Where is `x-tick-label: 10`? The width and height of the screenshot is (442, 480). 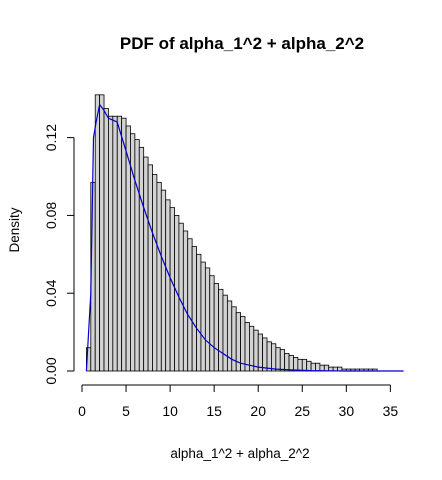 x-tick-label: 10 is located at coordinates (170, 411).